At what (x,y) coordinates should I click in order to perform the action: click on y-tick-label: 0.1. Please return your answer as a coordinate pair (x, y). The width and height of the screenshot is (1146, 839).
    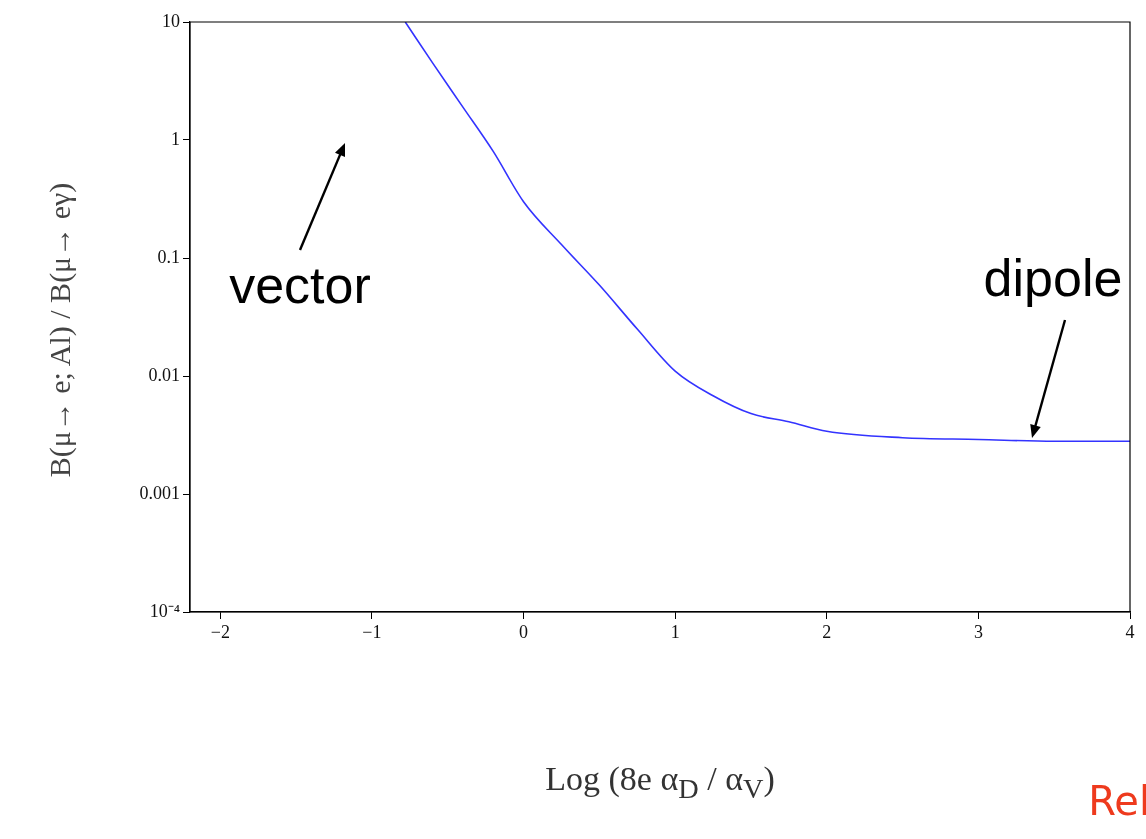
    Looking at the image, I should click on (168, 256).